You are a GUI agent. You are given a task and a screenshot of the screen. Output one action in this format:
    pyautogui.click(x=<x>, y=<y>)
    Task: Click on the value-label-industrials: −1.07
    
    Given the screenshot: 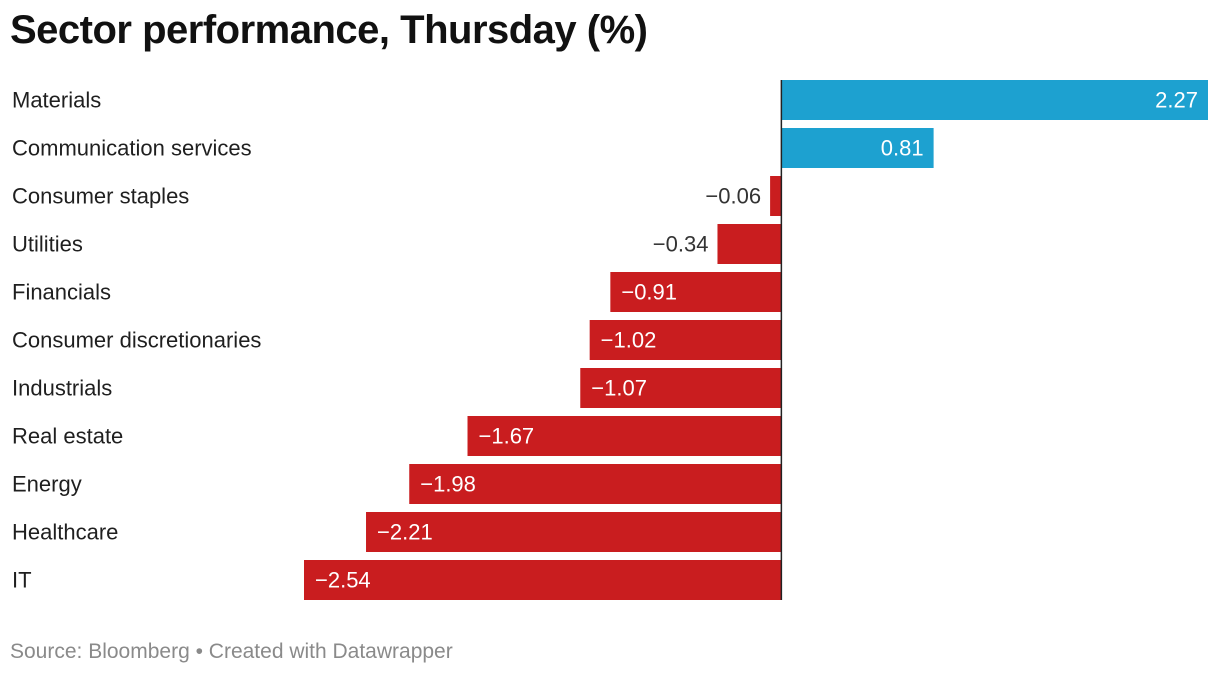 What is the action you would take?
    pyautogui.click(x=619, y=388)
    